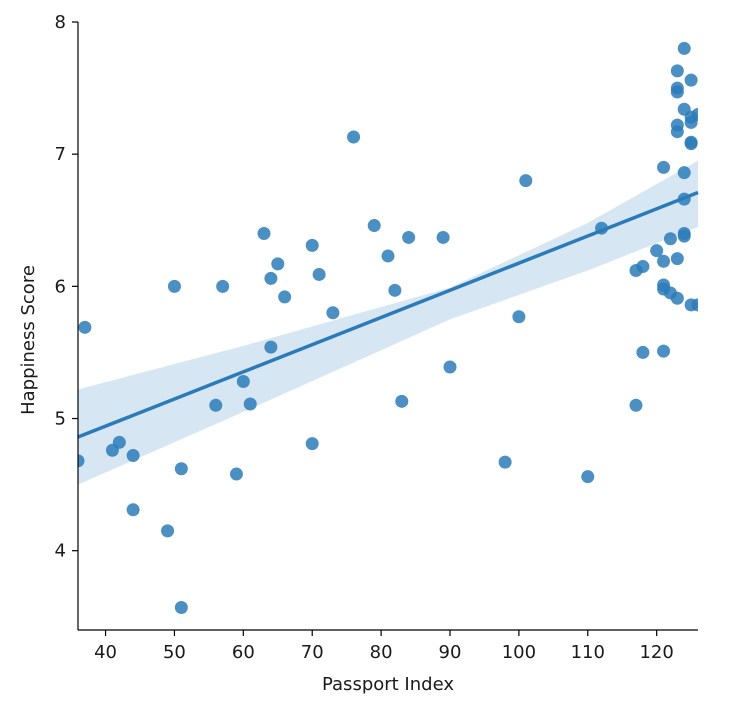  Describe the element at coordinates (174, 652) in the screenshot. I see `x-tick-label: 50` at that location.